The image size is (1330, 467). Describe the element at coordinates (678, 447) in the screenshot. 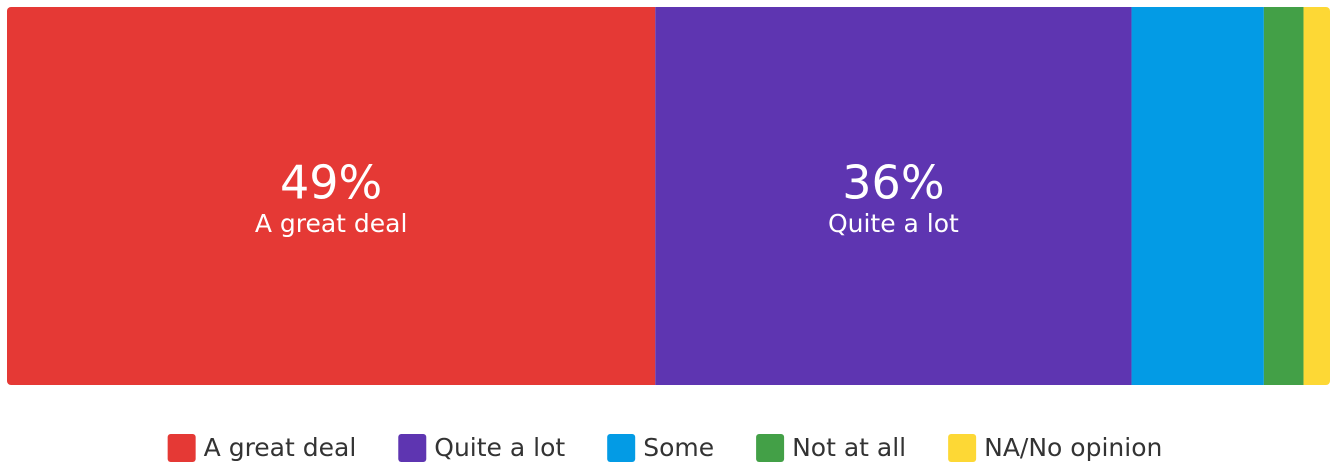

I see `legend-label: Some` at that location.